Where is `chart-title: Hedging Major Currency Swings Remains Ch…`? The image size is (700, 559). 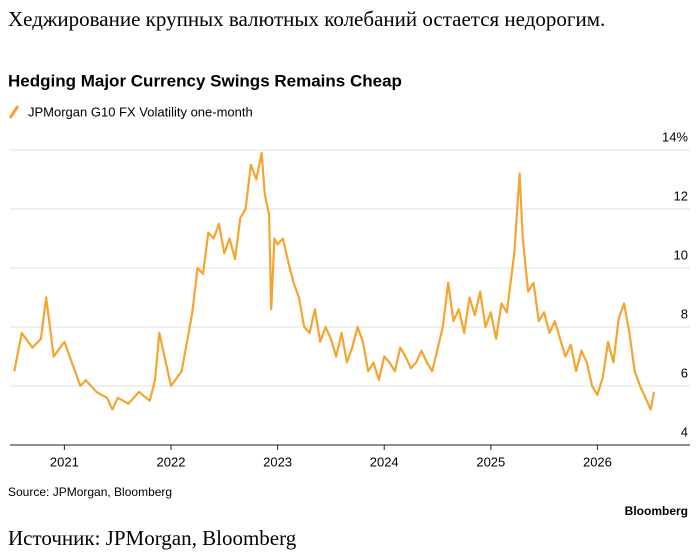
chart-title: Hedging Major Currency Swings Remains Ch… is located at coordinates (205, 80).